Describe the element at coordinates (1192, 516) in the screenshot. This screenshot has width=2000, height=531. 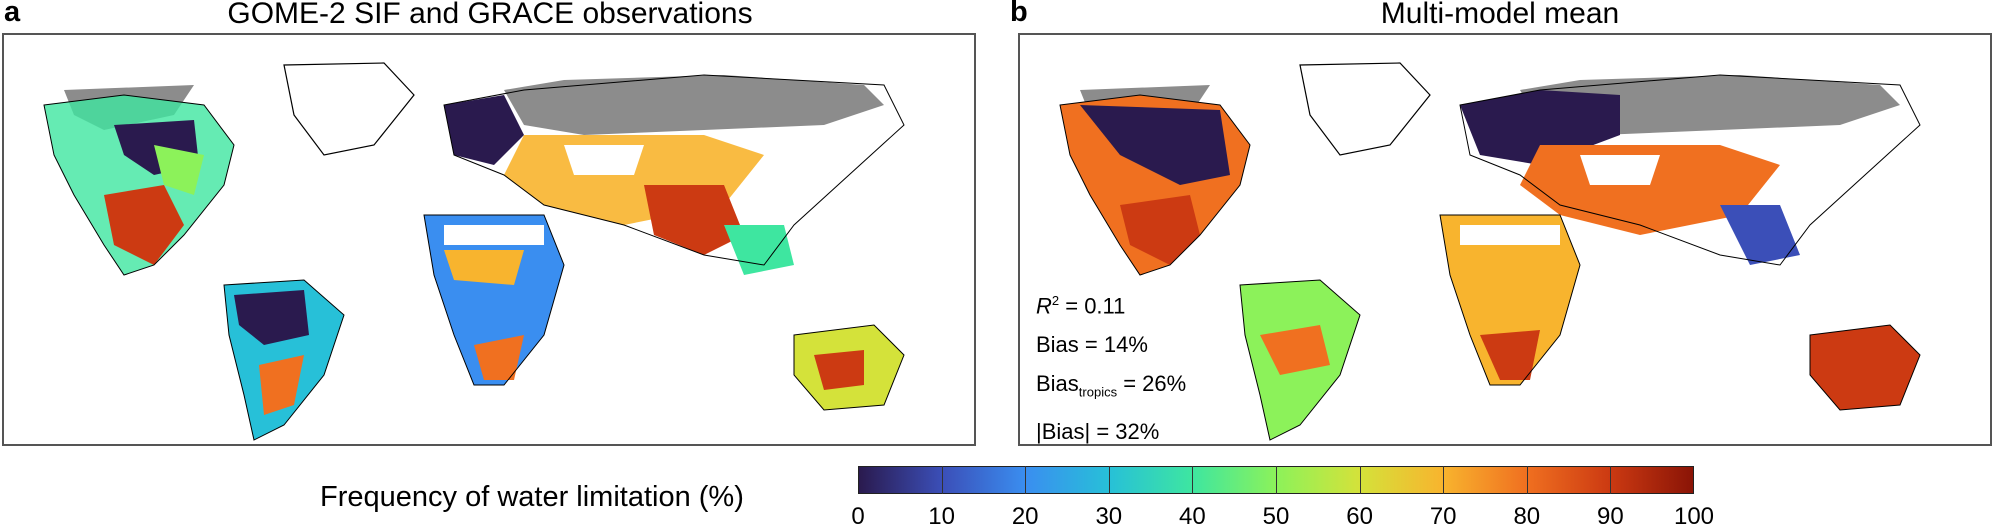
I see `colorbar-tick-label: 40` at that location.